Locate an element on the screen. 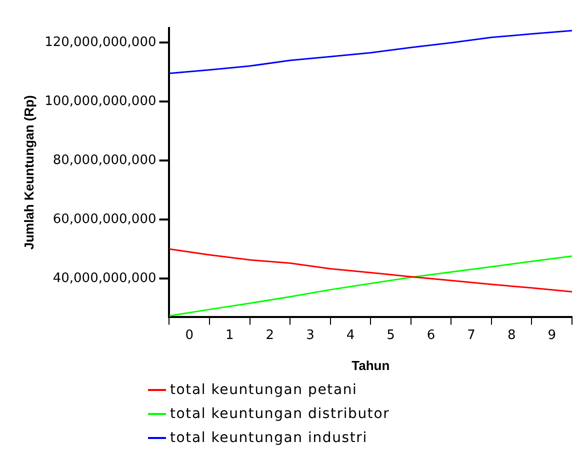 Image resolution: width=585 pixels, height=470 pixels. legend-label: total keuntungan distributor is located at coordinates (280, 414).